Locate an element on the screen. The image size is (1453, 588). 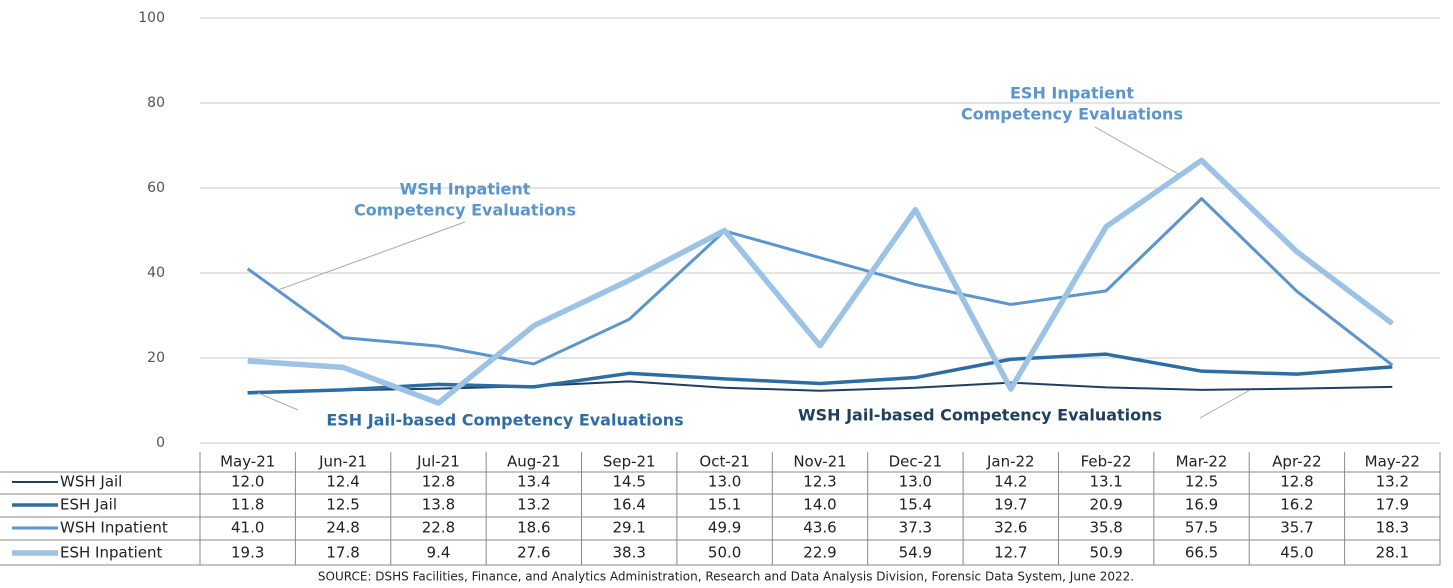
x-tick-label: Jul-21 is located at coordinates (438, 462).